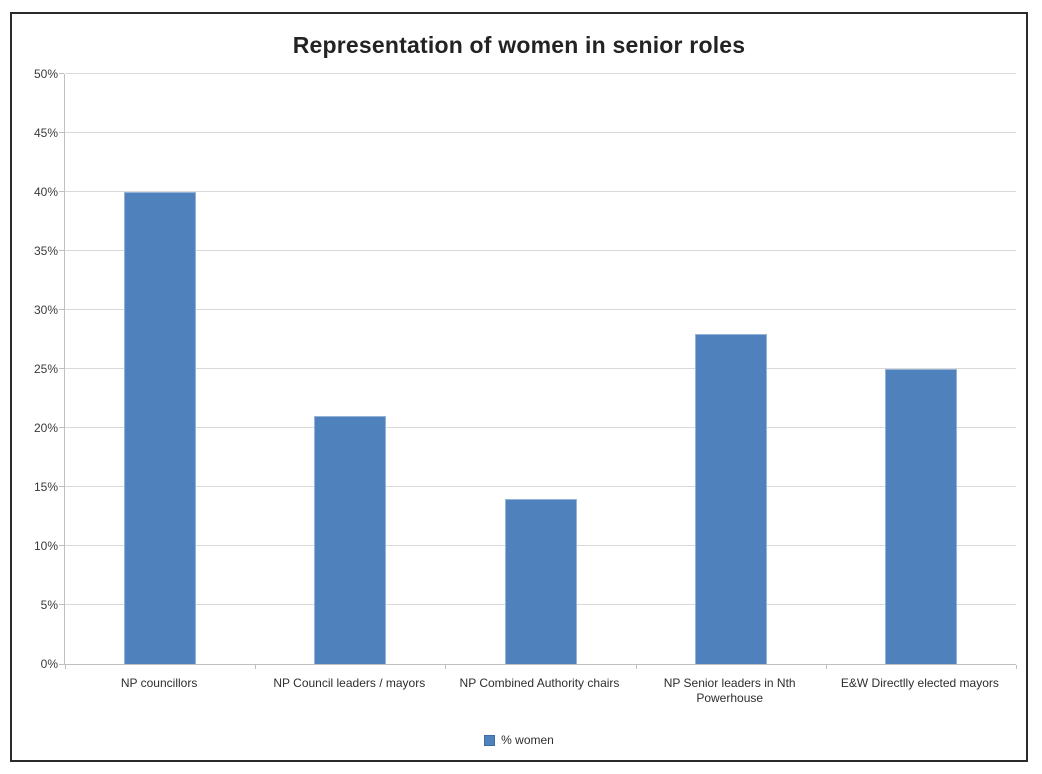  I want to click on y-axis-label-50: 50%, so click(45, 74).